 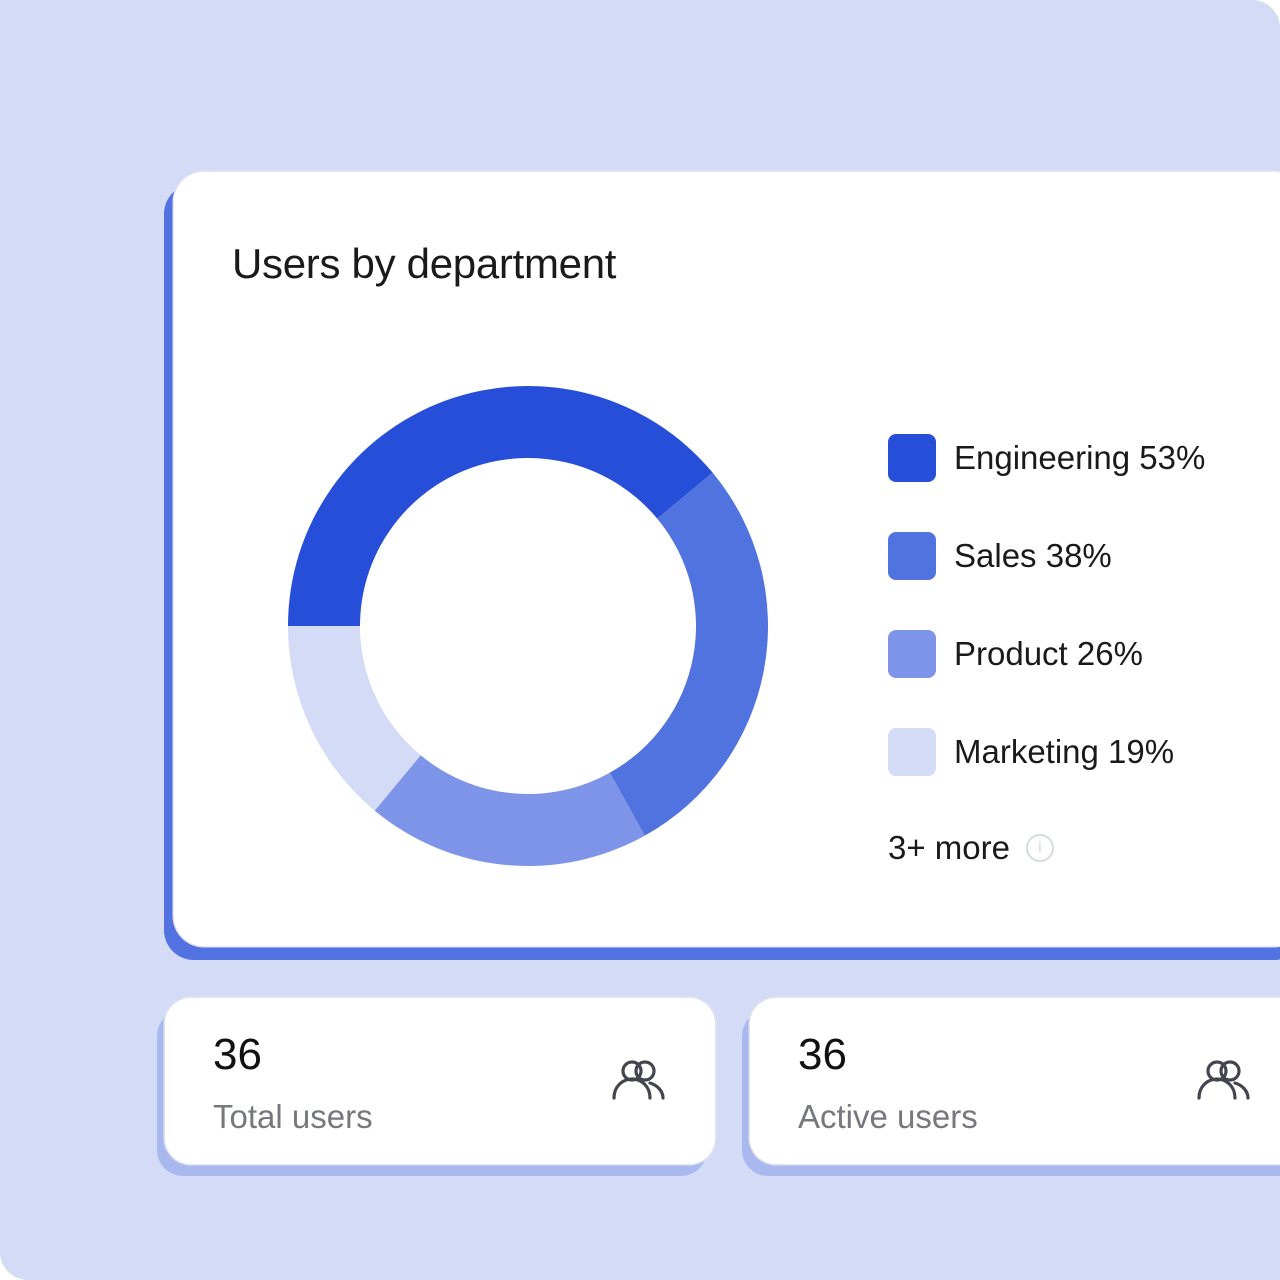 What do you see at coordinates (354, 718) in the screenshot?
I see `donut-segment-marketing` at bounding box center [354, 718].